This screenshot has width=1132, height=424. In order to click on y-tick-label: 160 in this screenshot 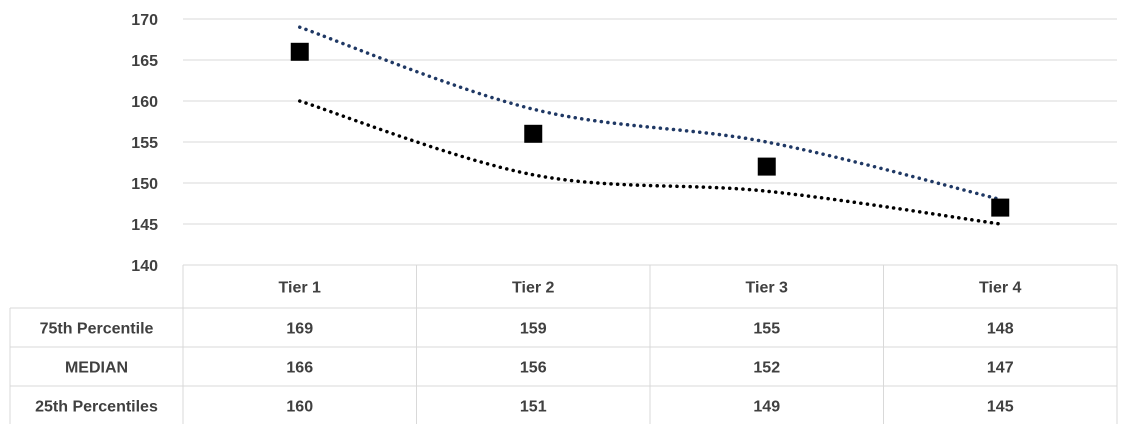, I will do `click(144, 102)`.